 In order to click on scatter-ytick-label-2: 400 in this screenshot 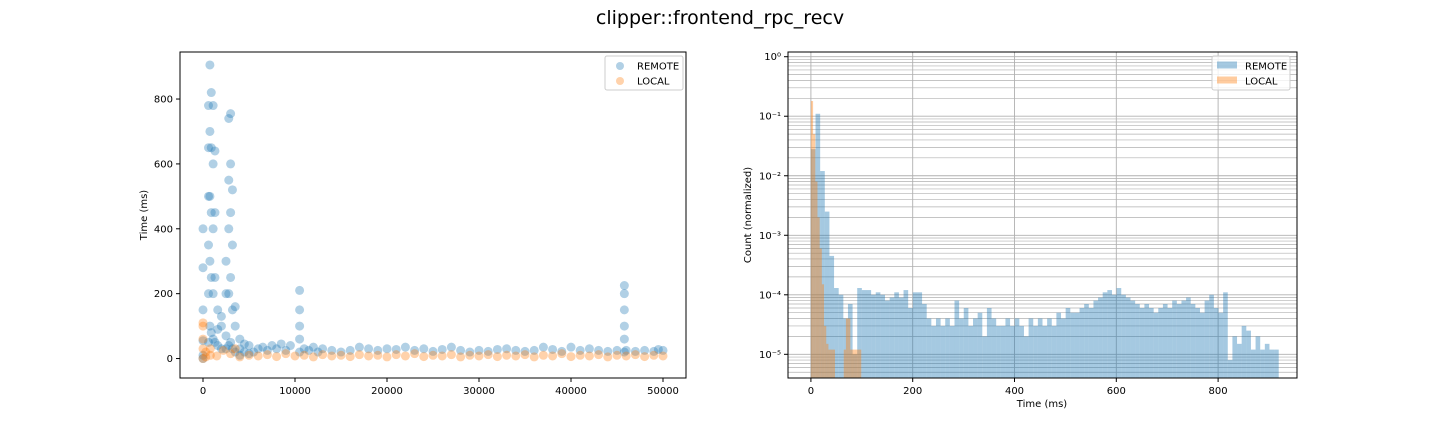, I will do `click(163, 229)`.